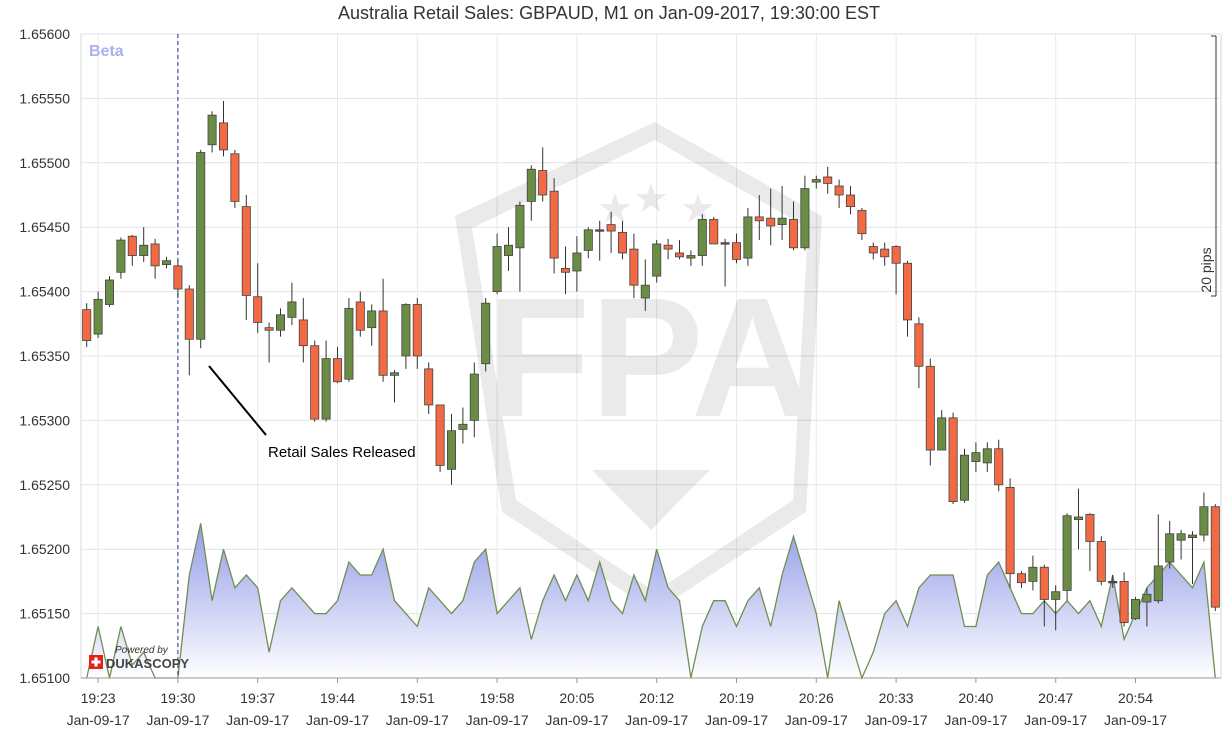  I want to click on watermark-text: FPA, so click(649, 358).